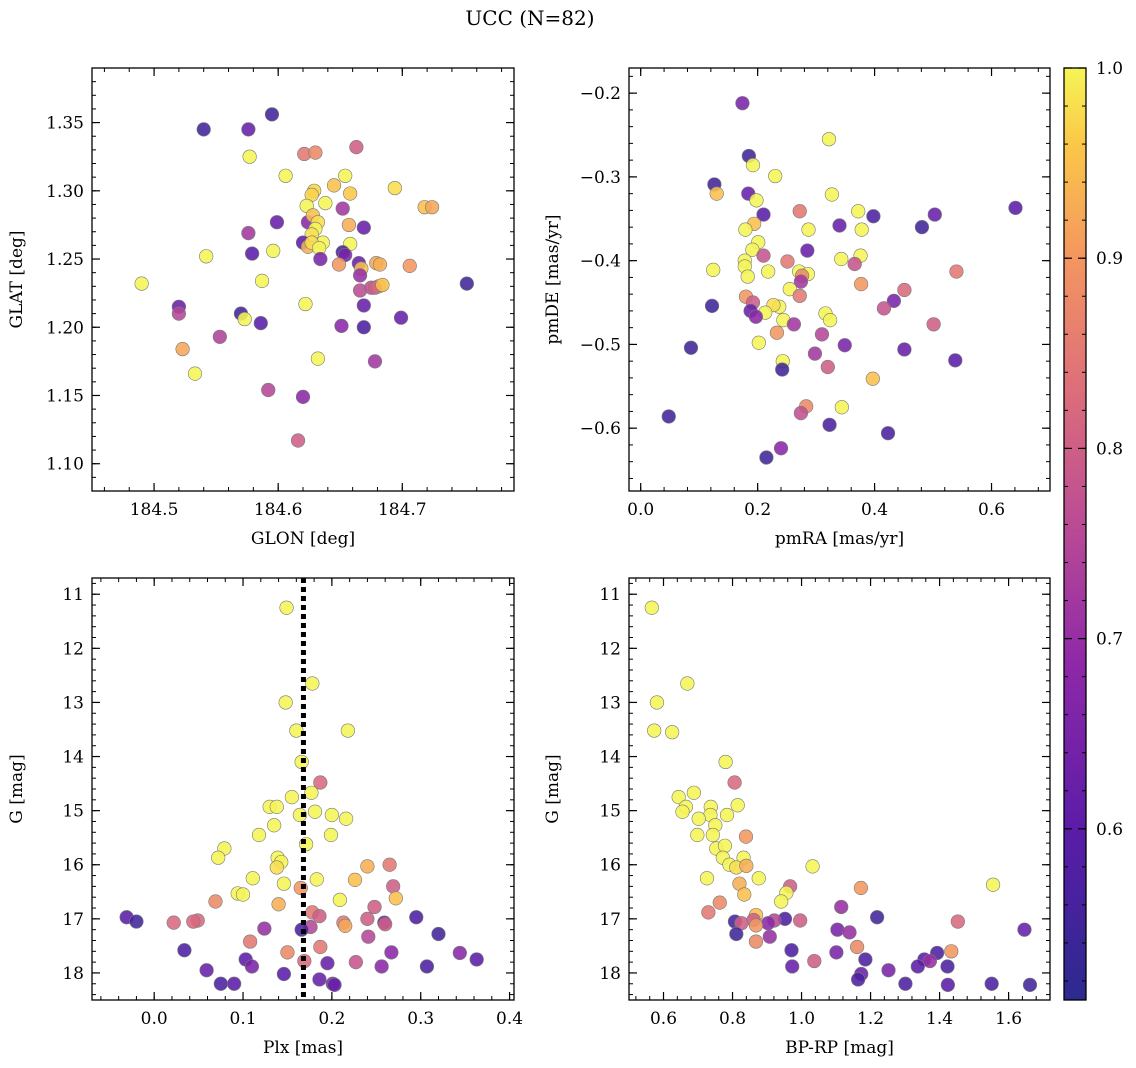 The image size is (1136, 1068). Describe the element at coordinates (303, 279) in the screenshot. I see `axes-frame` at that location.